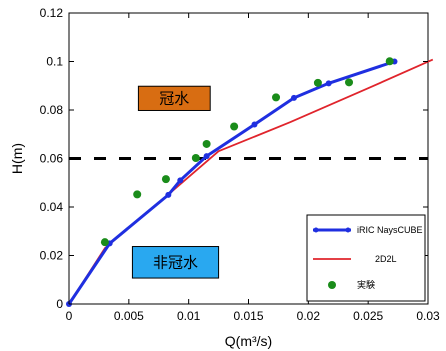 This screenshot has height=351, width=446. I want to click on y-tick-label: 0.06, so click(52, 159).